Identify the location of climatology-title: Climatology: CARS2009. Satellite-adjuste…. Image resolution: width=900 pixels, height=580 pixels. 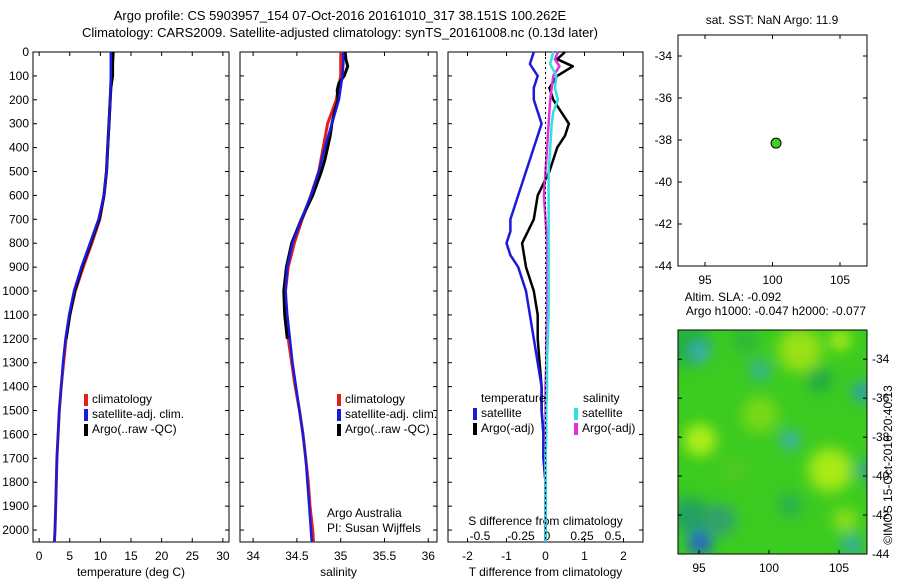
(340, 32).